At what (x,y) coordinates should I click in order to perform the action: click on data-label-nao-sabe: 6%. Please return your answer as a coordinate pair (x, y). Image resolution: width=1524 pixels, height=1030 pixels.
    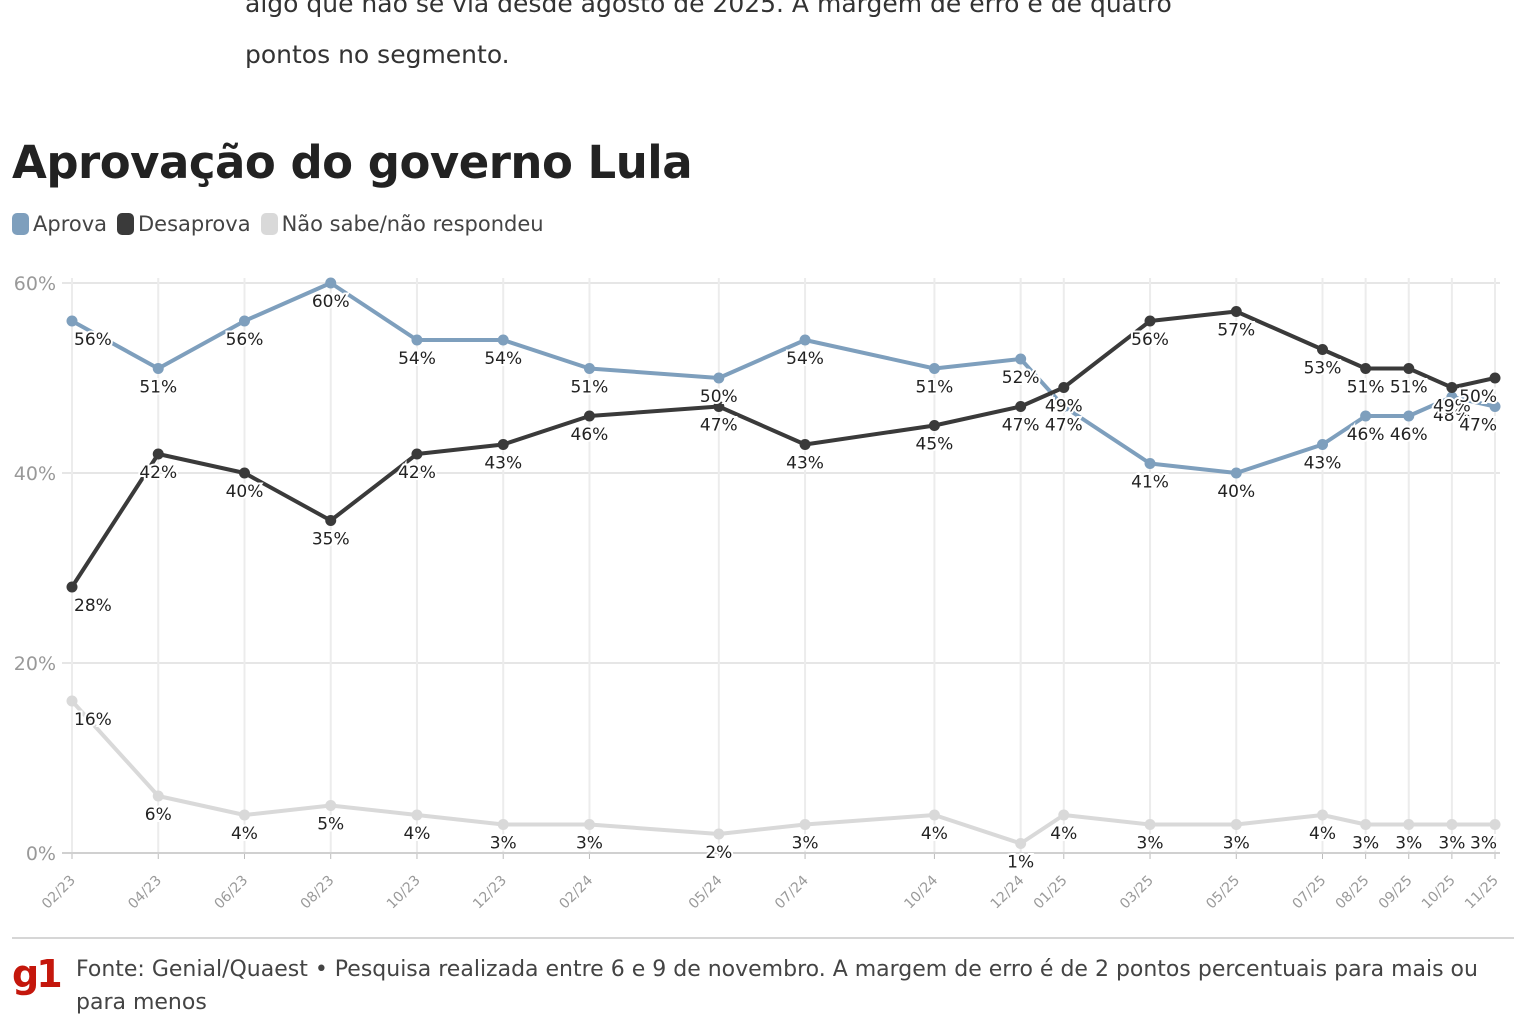
    Looking at the image, I should click on (158, 815).